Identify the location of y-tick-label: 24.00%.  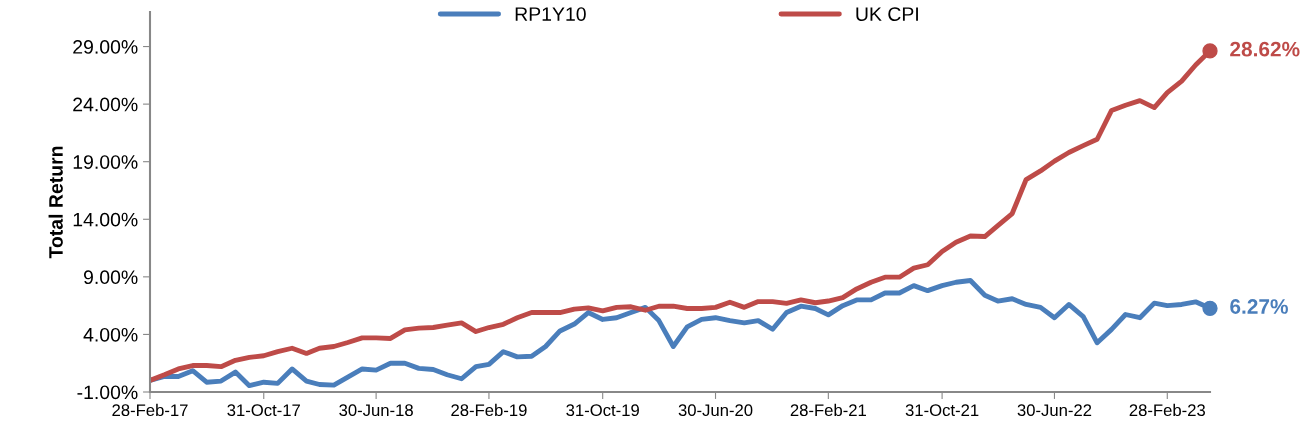
(105, 104).